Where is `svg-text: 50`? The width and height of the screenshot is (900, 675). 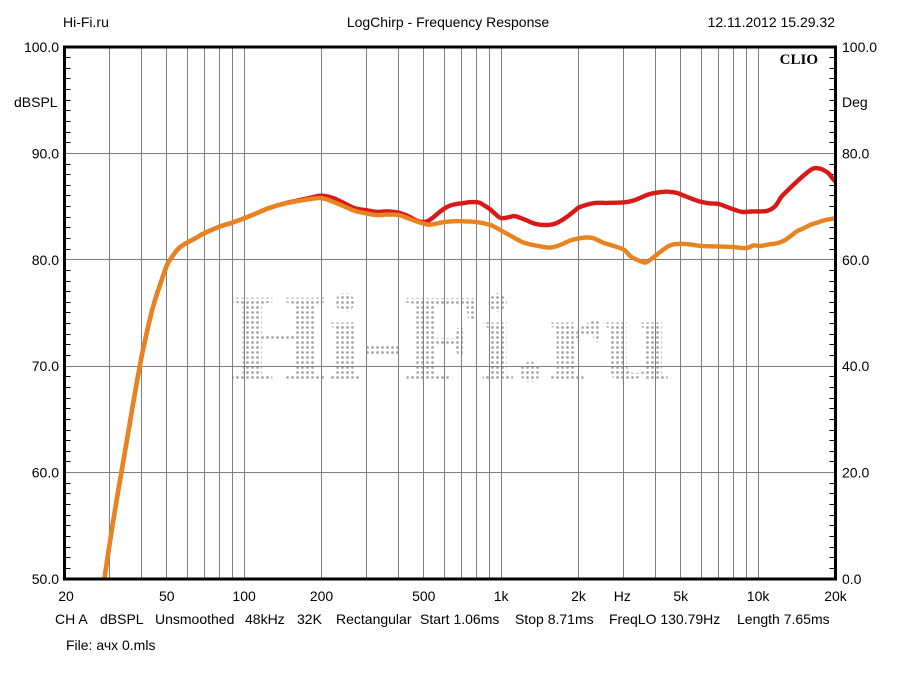 svg-text: 50 is located at coordinates (167, 596).